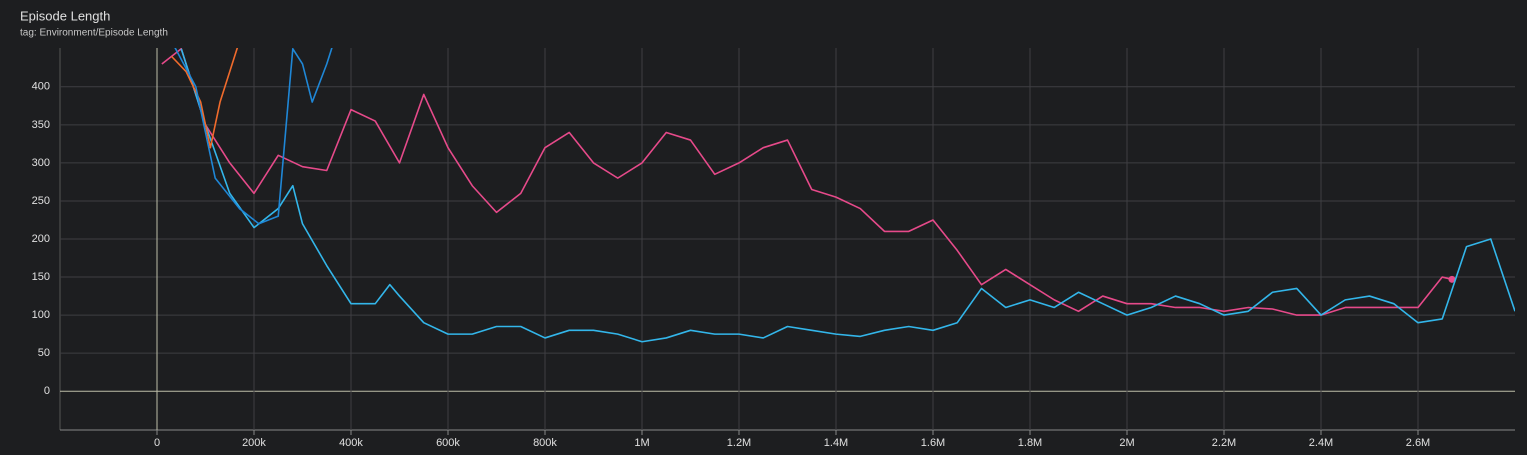 This screenshot has width=1527, height=455. I want to click on x-tick-label: 0, so click(157, 443).